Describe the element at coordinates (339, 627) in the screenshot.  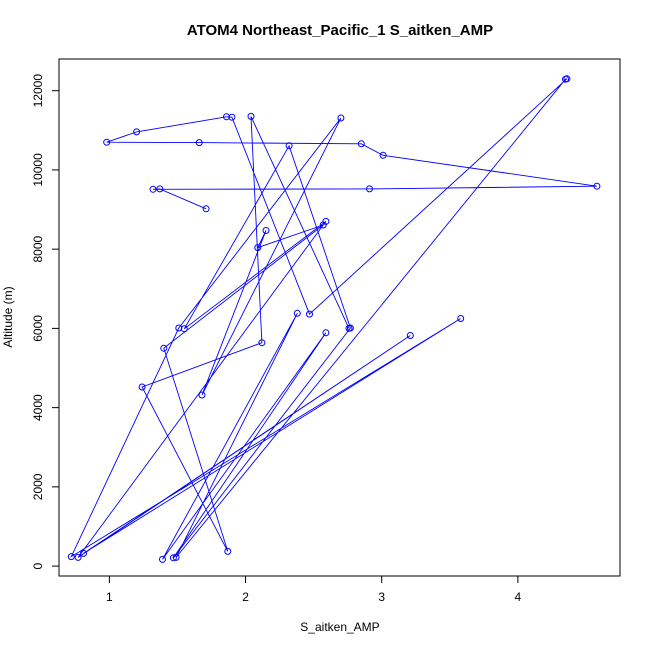
I see `x-axis-label: S_aitken_AMP` at that location.